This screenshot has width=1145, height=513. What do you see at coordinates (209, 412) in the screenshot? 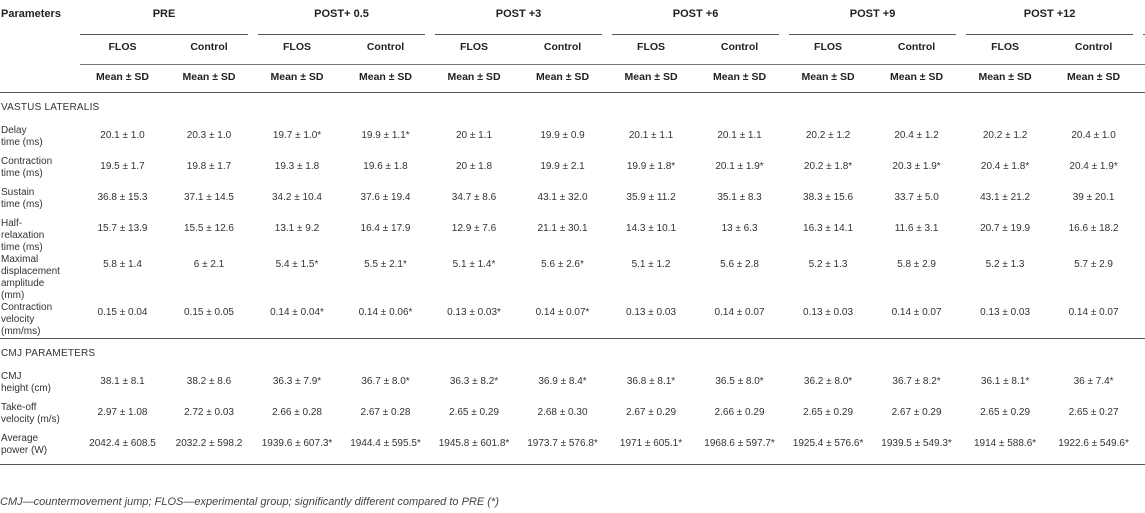
I see `value-cell: 2.72 ± 0.03` at bounding box center [209, 412].